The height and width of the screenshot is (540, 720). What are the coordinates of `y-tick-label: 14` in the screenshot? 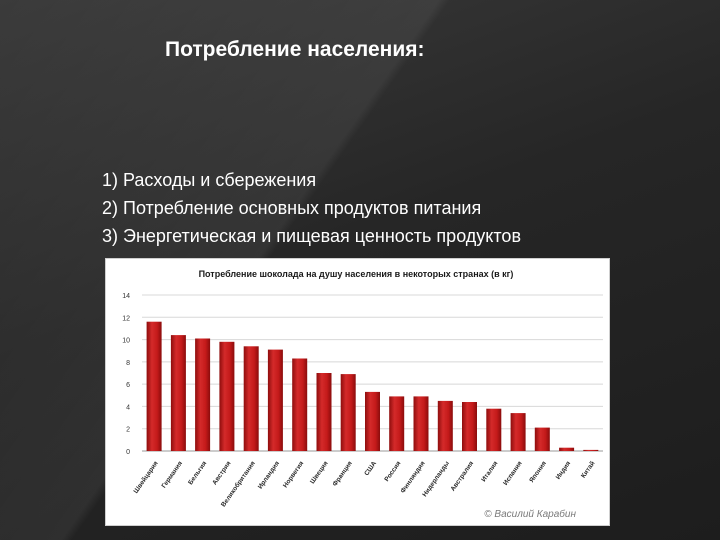 It's located at (126, 296).